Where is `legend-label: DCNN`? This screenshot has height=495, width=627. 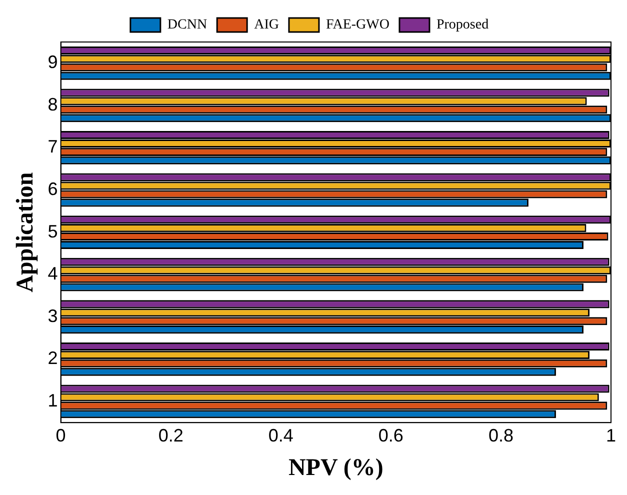
legend-label: DCNN is located at coordinates (187, 25).